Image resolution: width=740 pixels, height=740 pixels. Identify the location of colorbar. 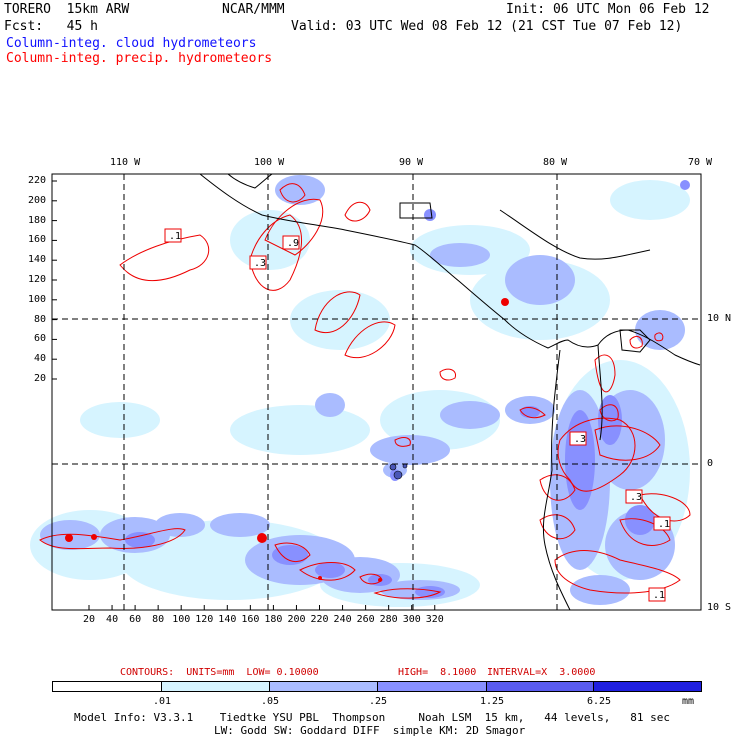
(377, 686).